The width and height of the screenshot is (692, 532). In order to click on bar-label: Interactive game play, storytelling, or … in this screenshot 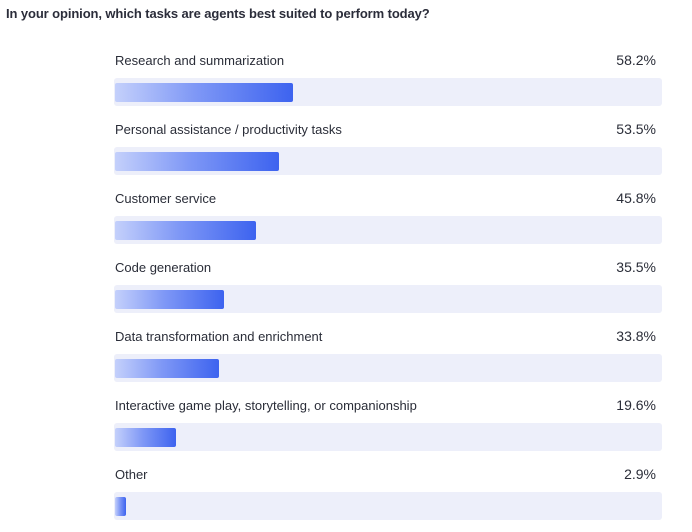, I will do `click(266, 405)`.